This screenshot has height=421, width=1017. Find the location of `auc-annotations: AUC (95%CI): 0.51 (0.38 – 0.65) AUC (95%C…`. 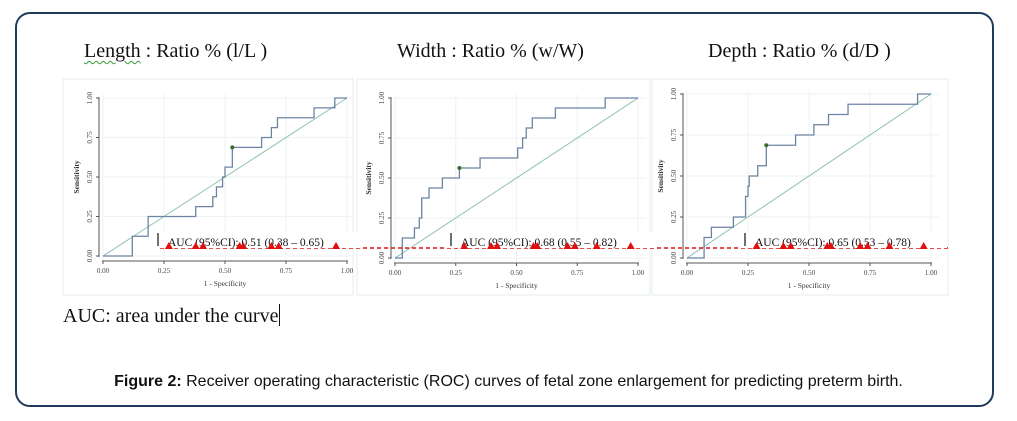

auc-annotations: AUC (95%CI): 0.51 (0.38 – 0.65) AUC (95%C… is located at coordinates (550, 240).